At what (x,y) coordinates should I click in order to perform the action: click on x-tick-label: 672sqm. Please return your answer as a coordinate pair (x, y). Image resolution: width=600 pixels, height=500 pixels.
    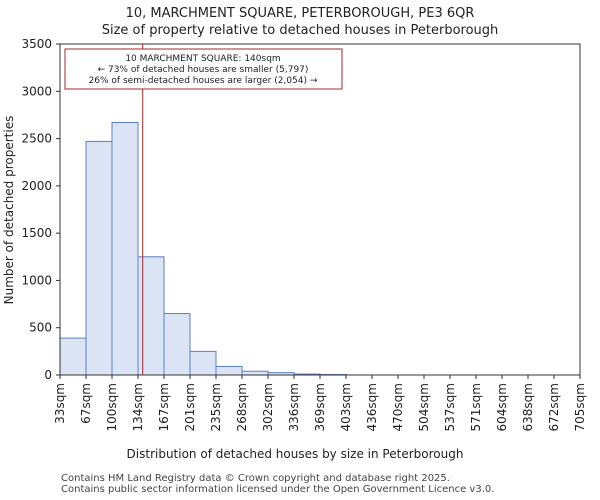
    Looking at the image, I should click on (554, 407).